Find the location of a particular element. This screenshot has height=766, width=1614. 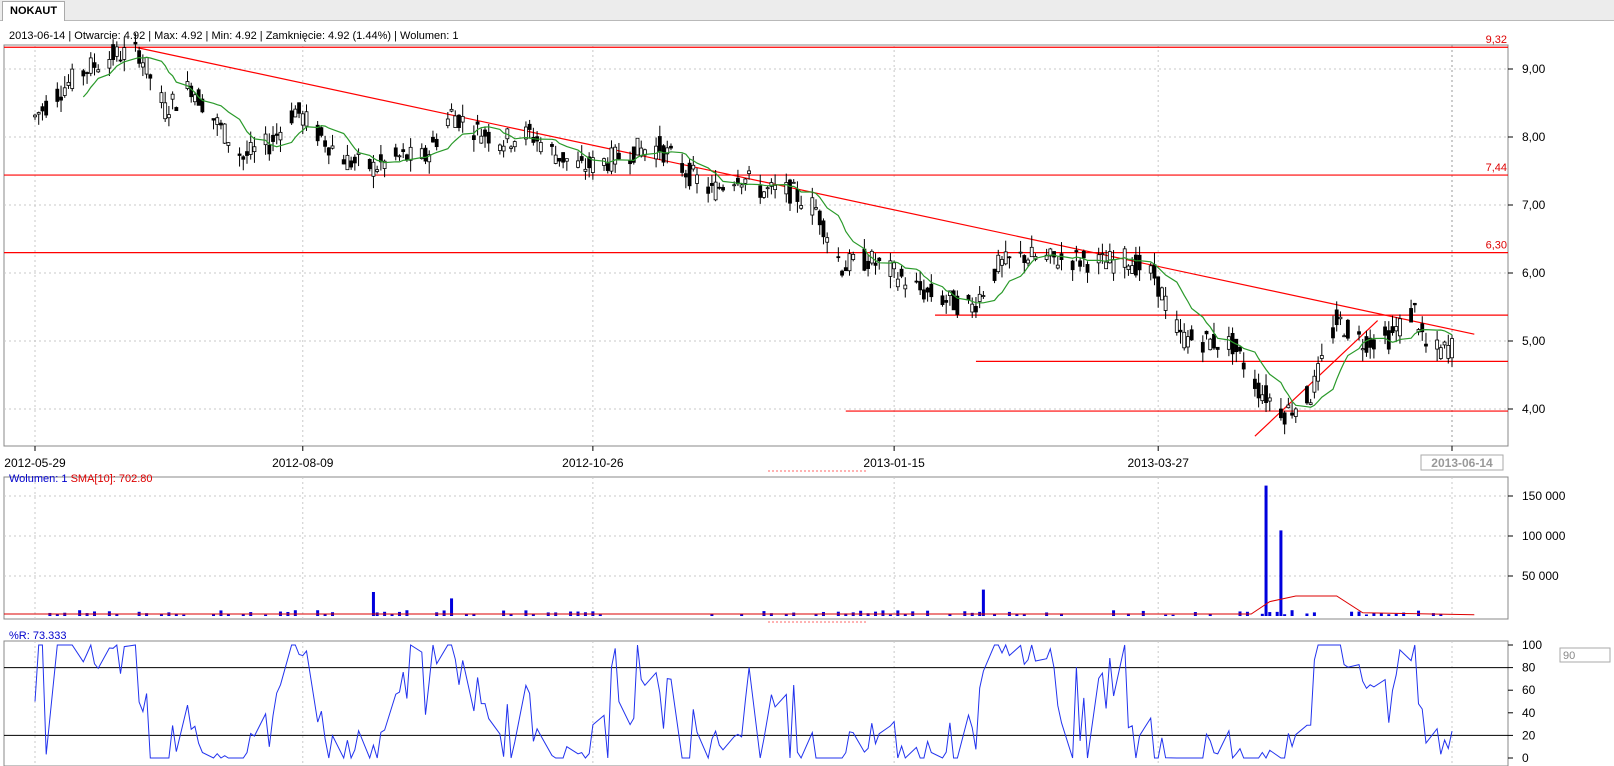

price-y-label: 8,00 is located at coordinates (1534, 137).